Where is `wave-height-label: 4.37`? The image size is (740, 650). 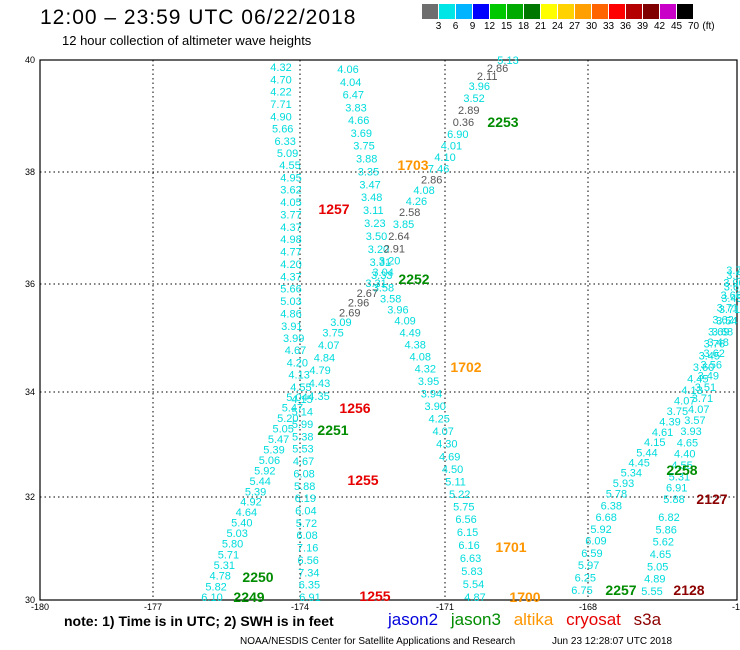
wave-height-label: 4.37 is located at coordinates (290, 228).